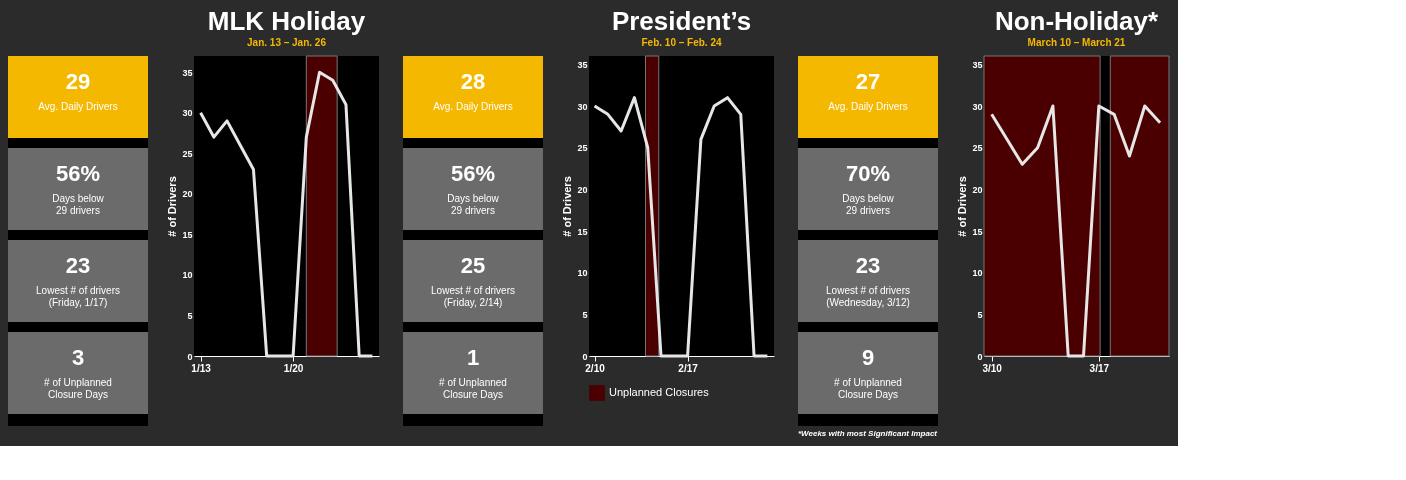  Describe the element at coordinates (992, 368) in the screenshot. I see `x-tick-label: 3/10` at that location.